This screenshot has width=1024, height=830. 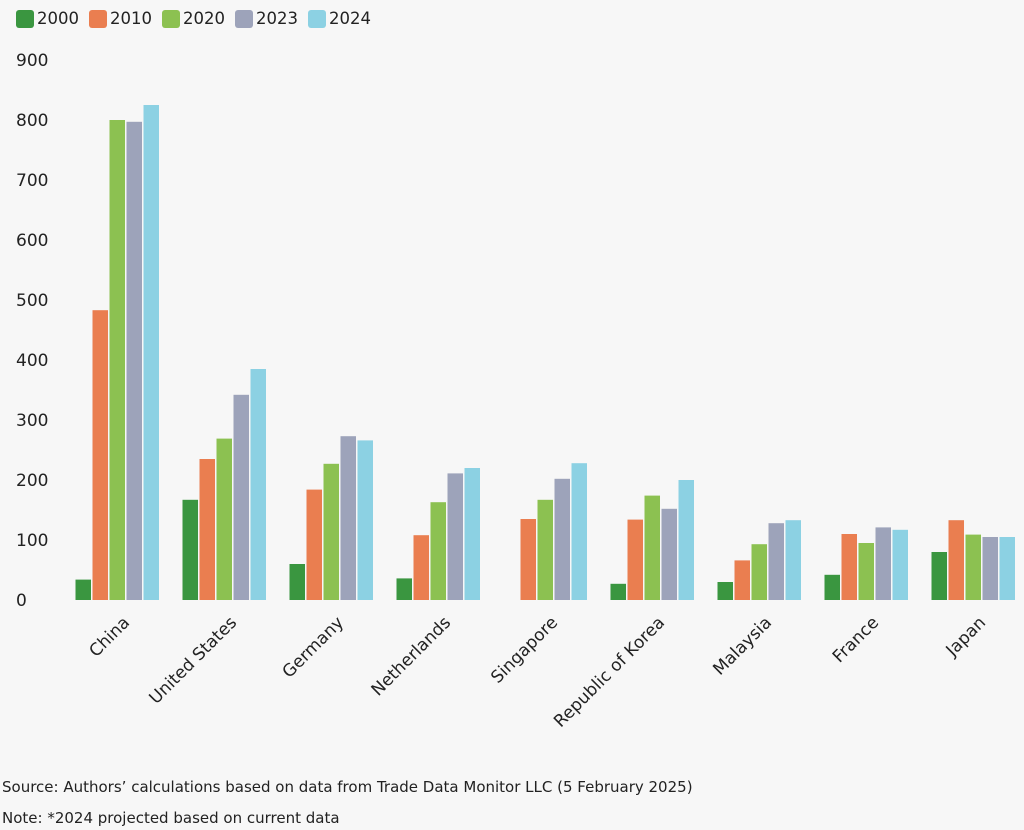 What do you see at coordinates (348, 518) in the screenshot?
I see `bar-germany-2023` at bounding box center [348, 518].